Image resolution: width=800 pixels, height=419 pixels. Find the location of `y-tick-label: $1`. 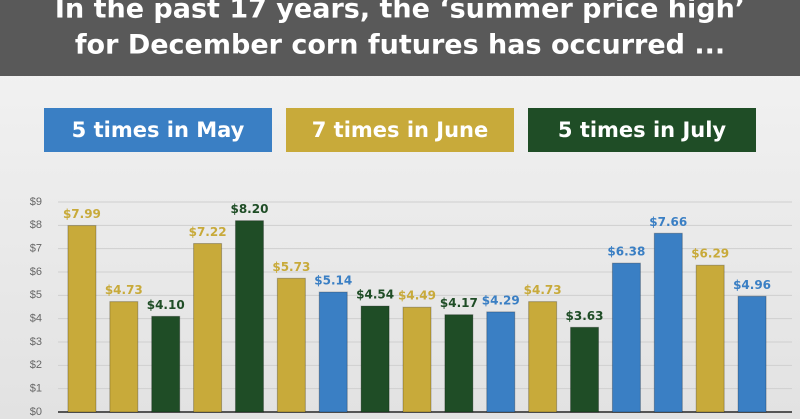

y-tick-label: $1 is located at coordinates (36, 389).